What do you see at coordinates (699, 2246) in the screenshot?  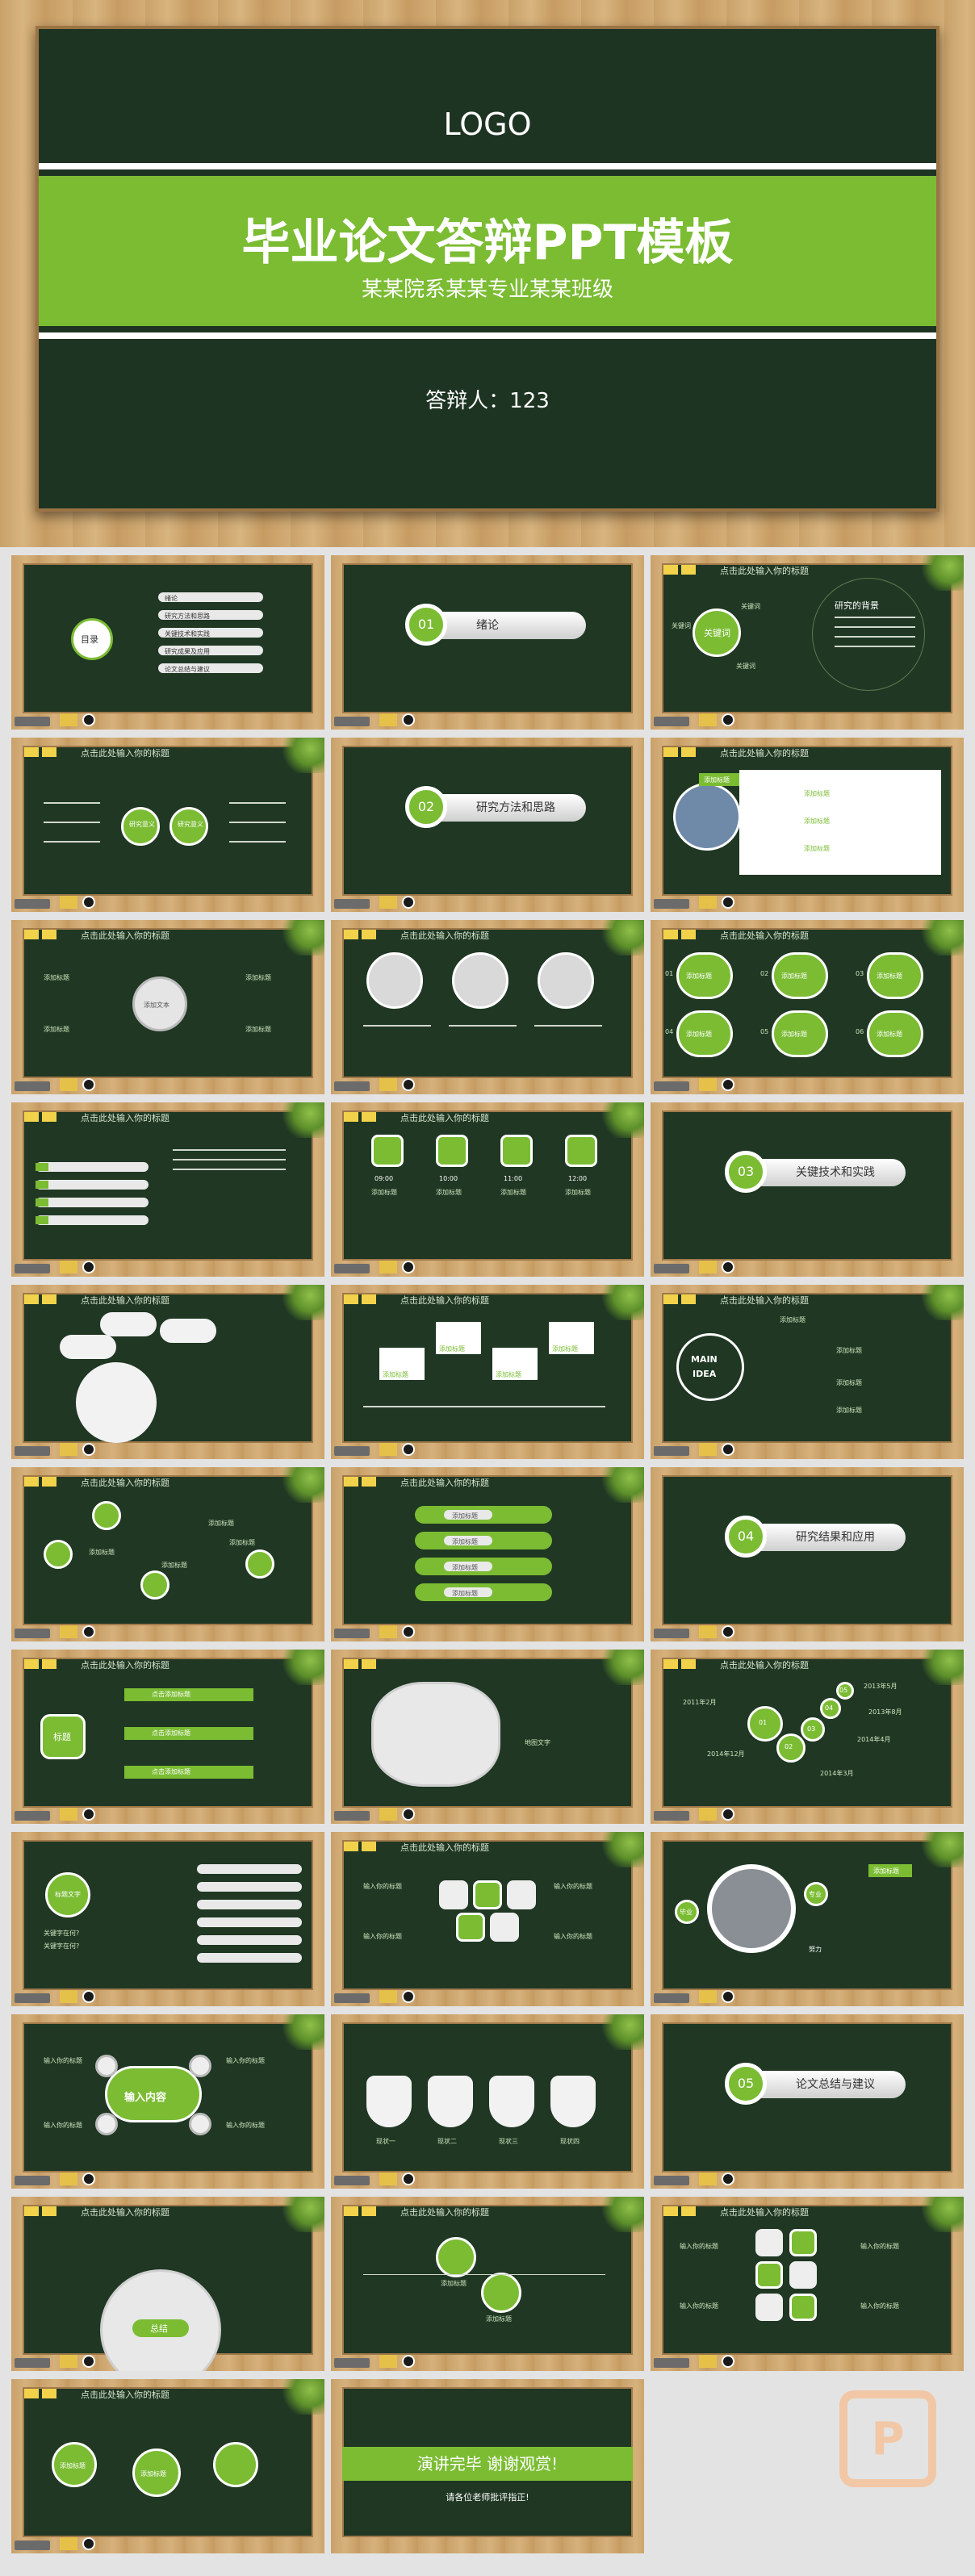 I see `puzzle-label-1: 输入你的标题` at bounding box center [699, 2246].